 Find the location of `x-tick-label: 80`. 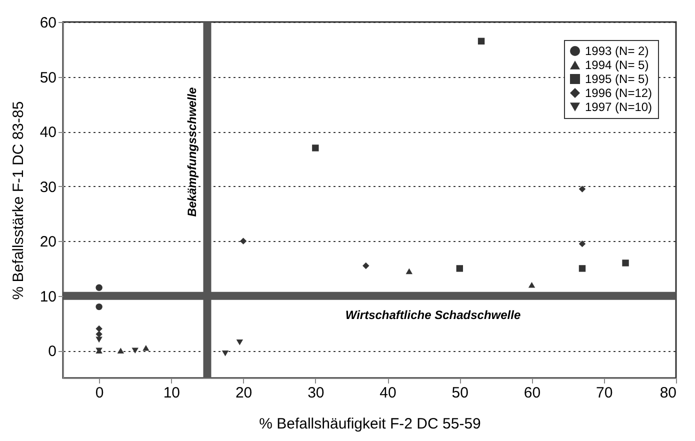

x-tick-label: 80 is located at coordinates (668, 393).